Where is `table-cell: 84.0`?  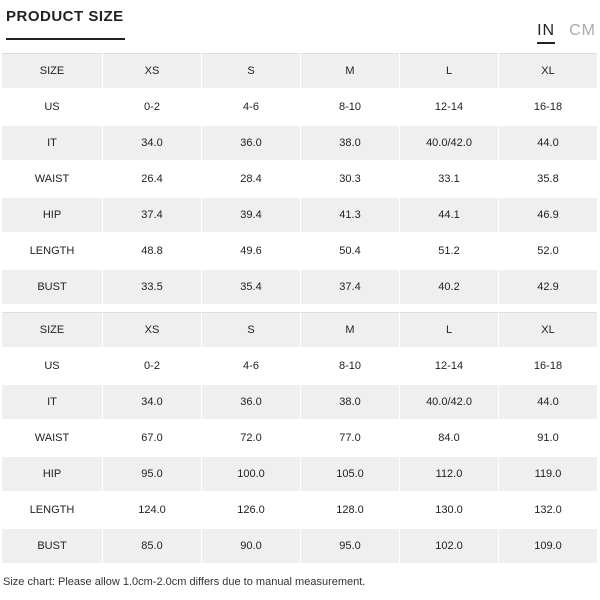
table-cell: 84.0 is located at coordinates (449, 438).